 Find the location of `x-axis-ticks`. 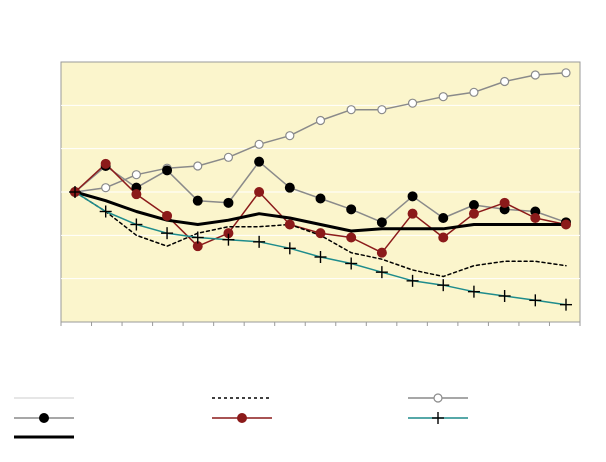

x-axis-ticks is located at coordinates (320, 324).